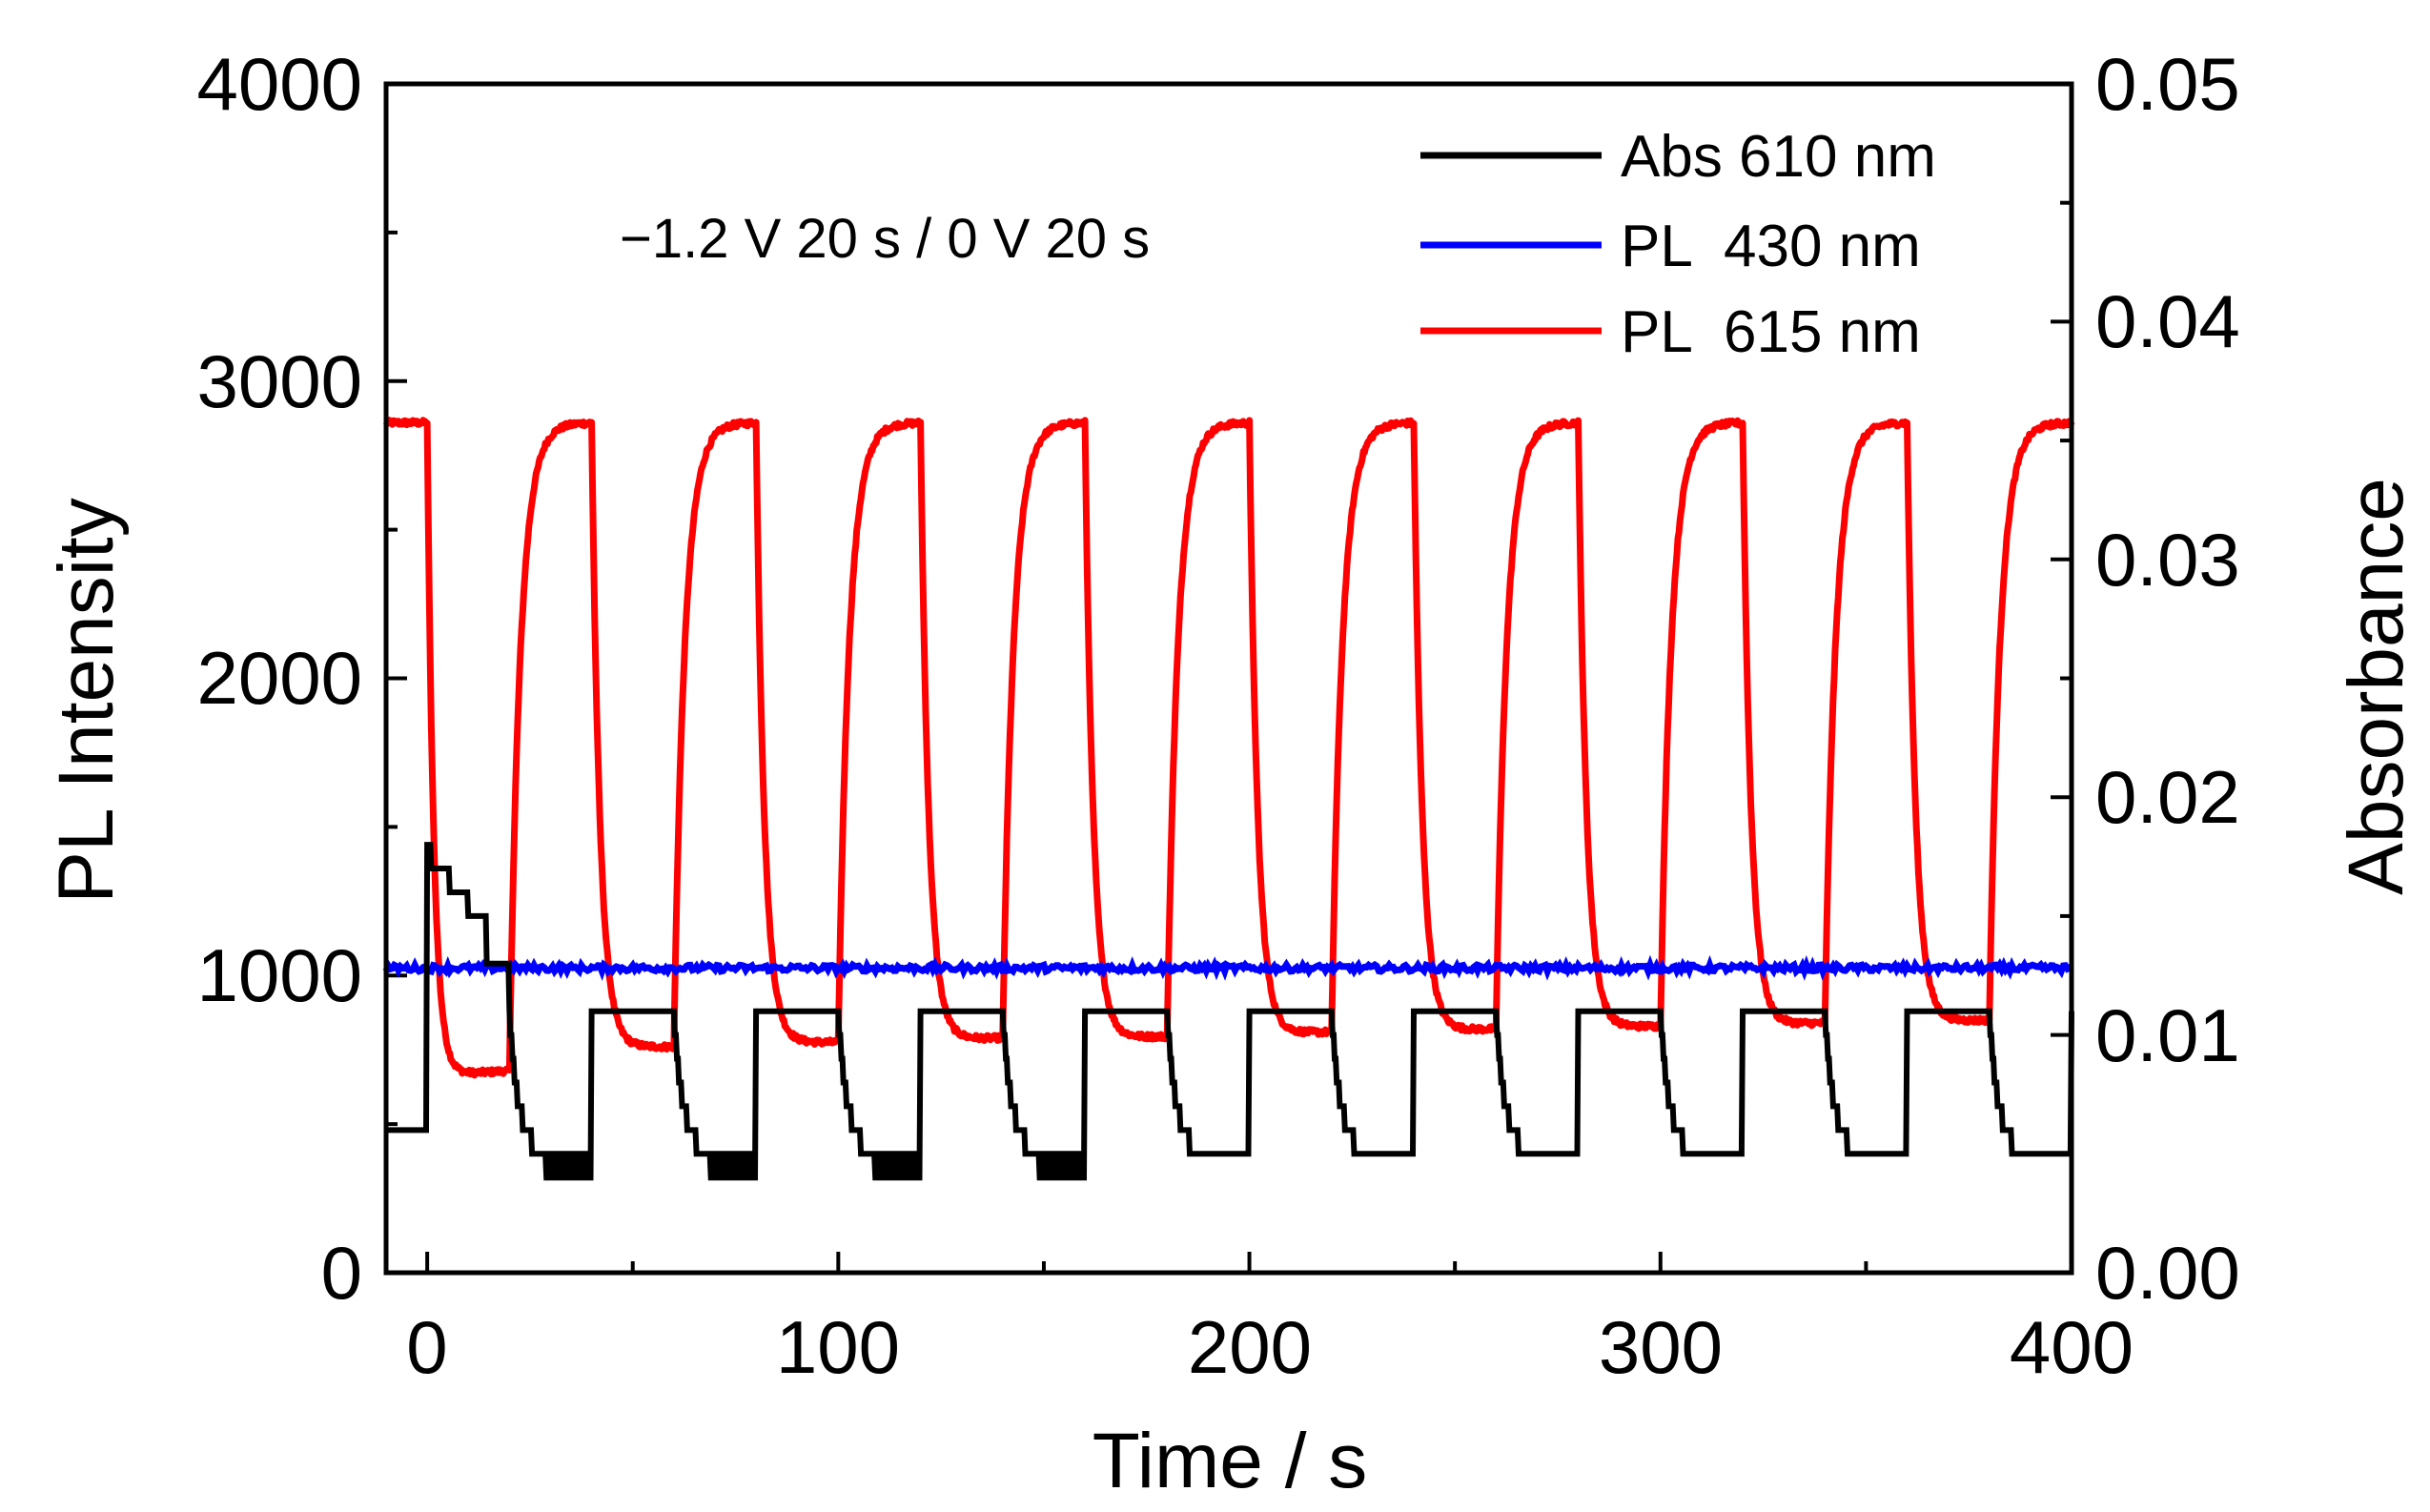 The width and height of the screenshot is (2430, 1512). What do you see at coordinates (279, 975) in the screenshot?
I see `y-tick-label: 1000` at bounding box center [279, 975].